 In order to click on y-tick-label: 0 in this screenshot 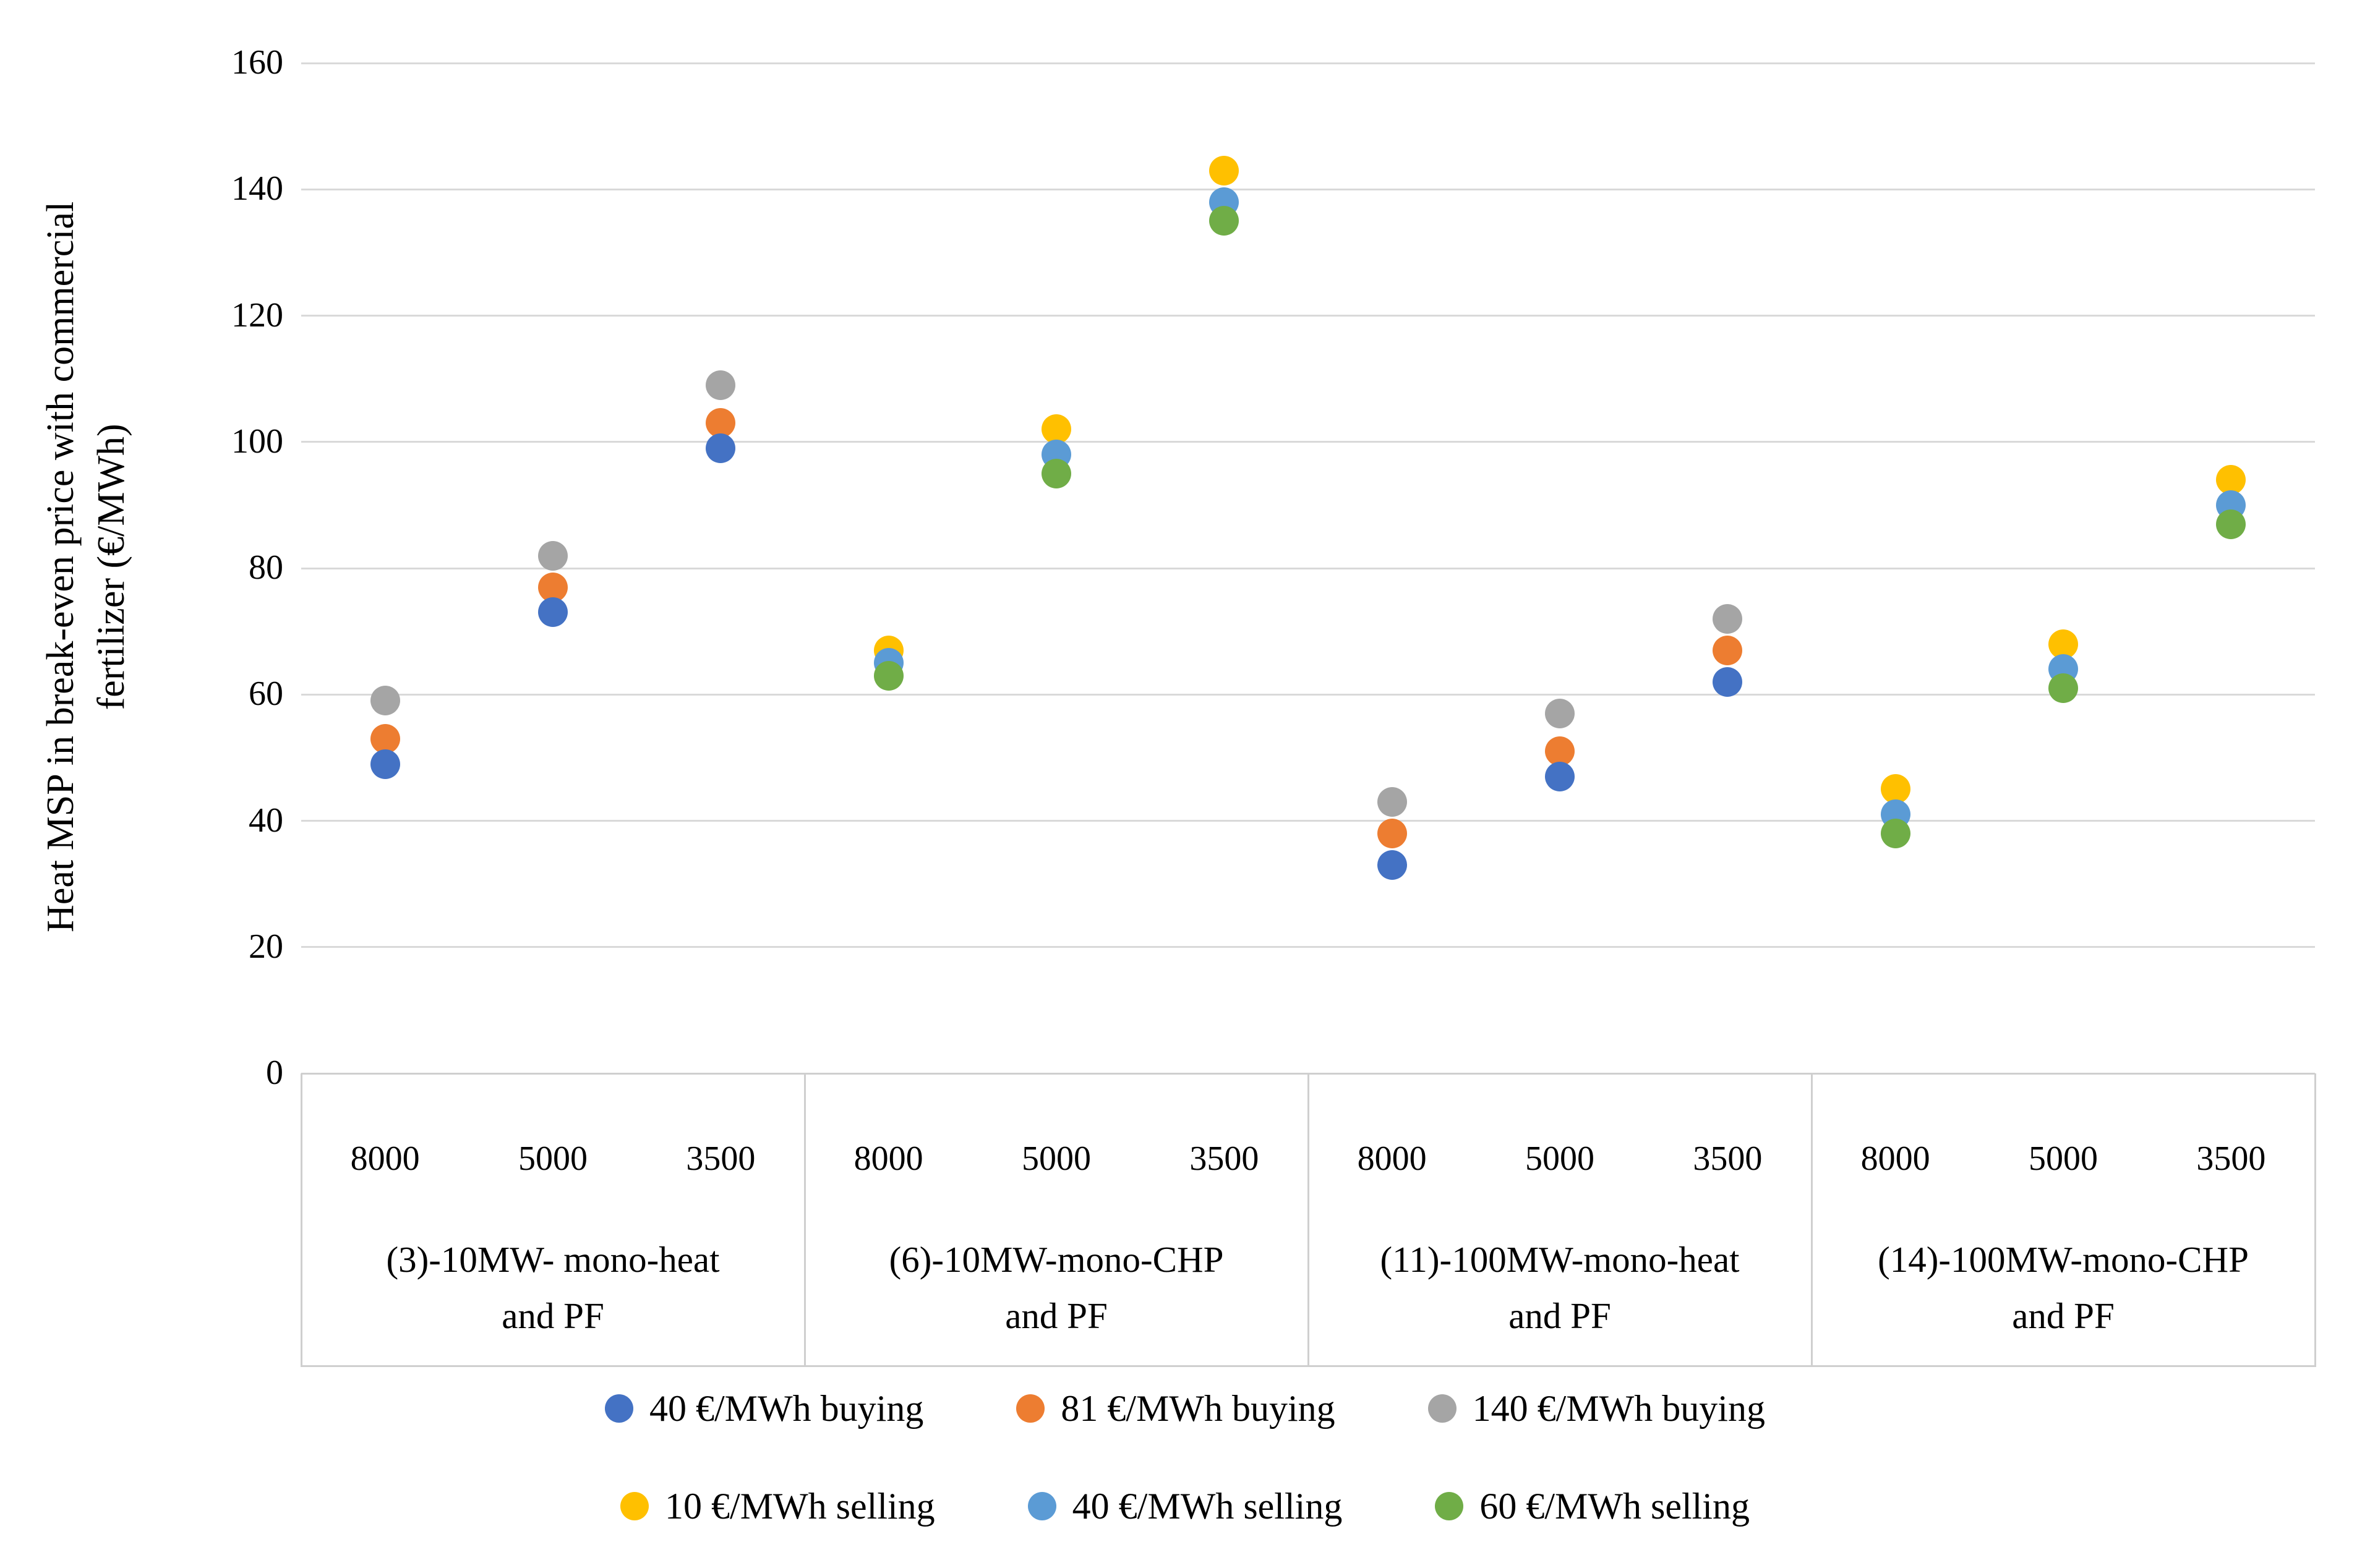, I will do `click(275, 1073)`.